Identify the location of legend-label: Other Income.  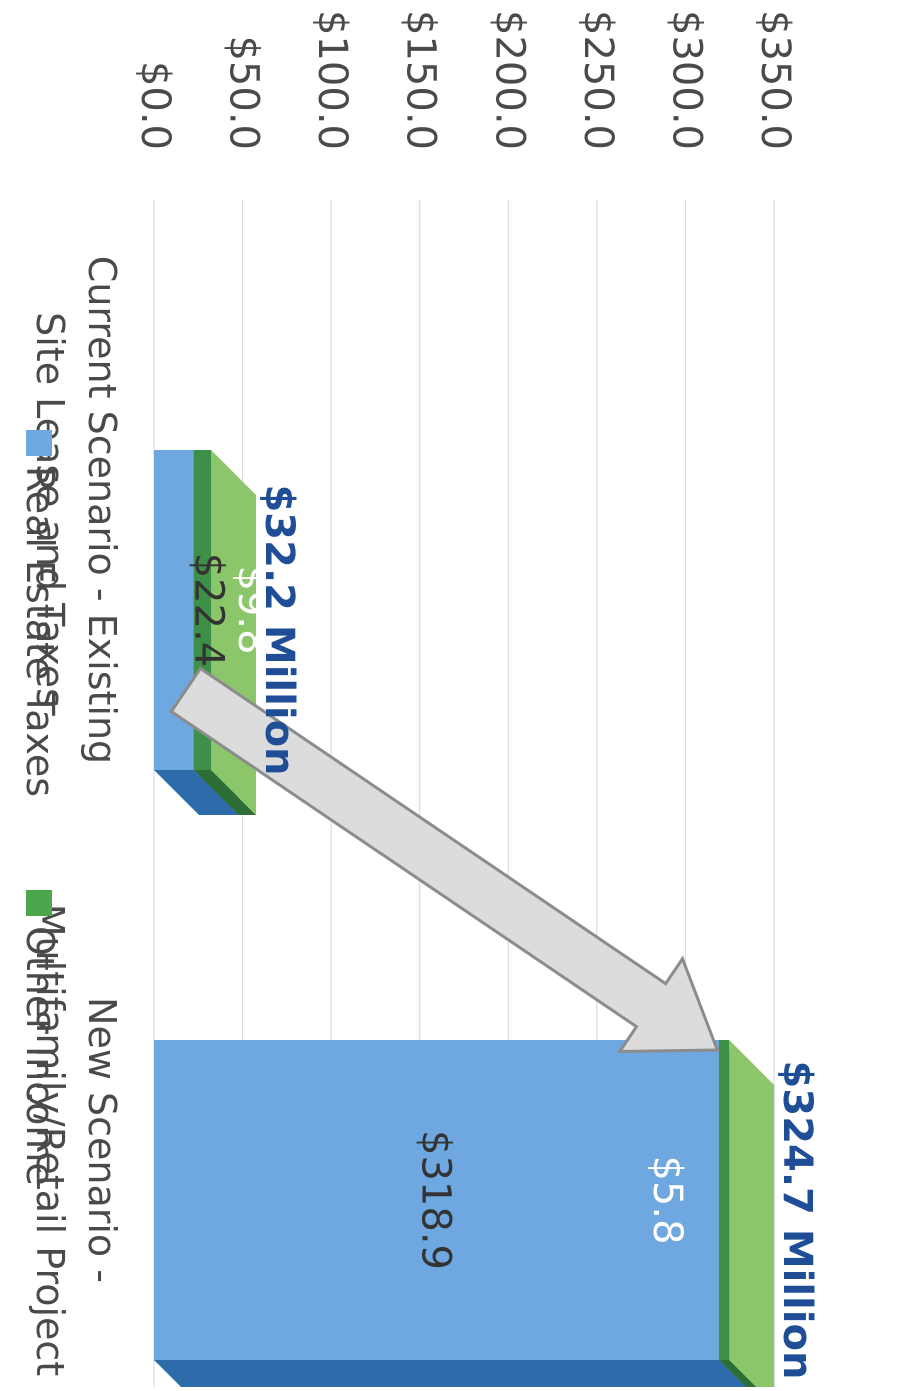
(40, 1056).